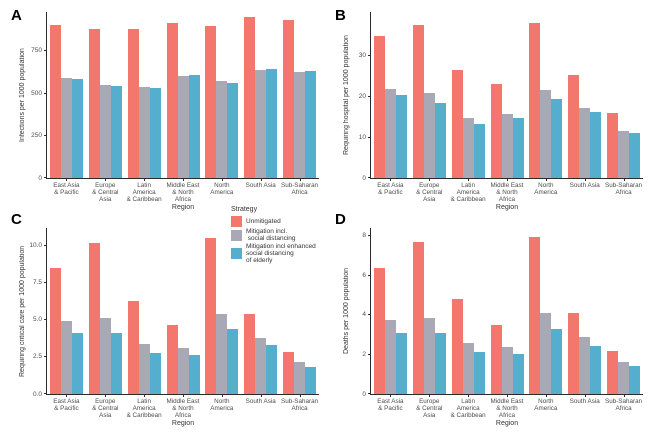 This screenshot has width=648, height=432. Describe the element at coordinates (429, 185) in the screenshot. I see `x-category-line: Europe` at that location.